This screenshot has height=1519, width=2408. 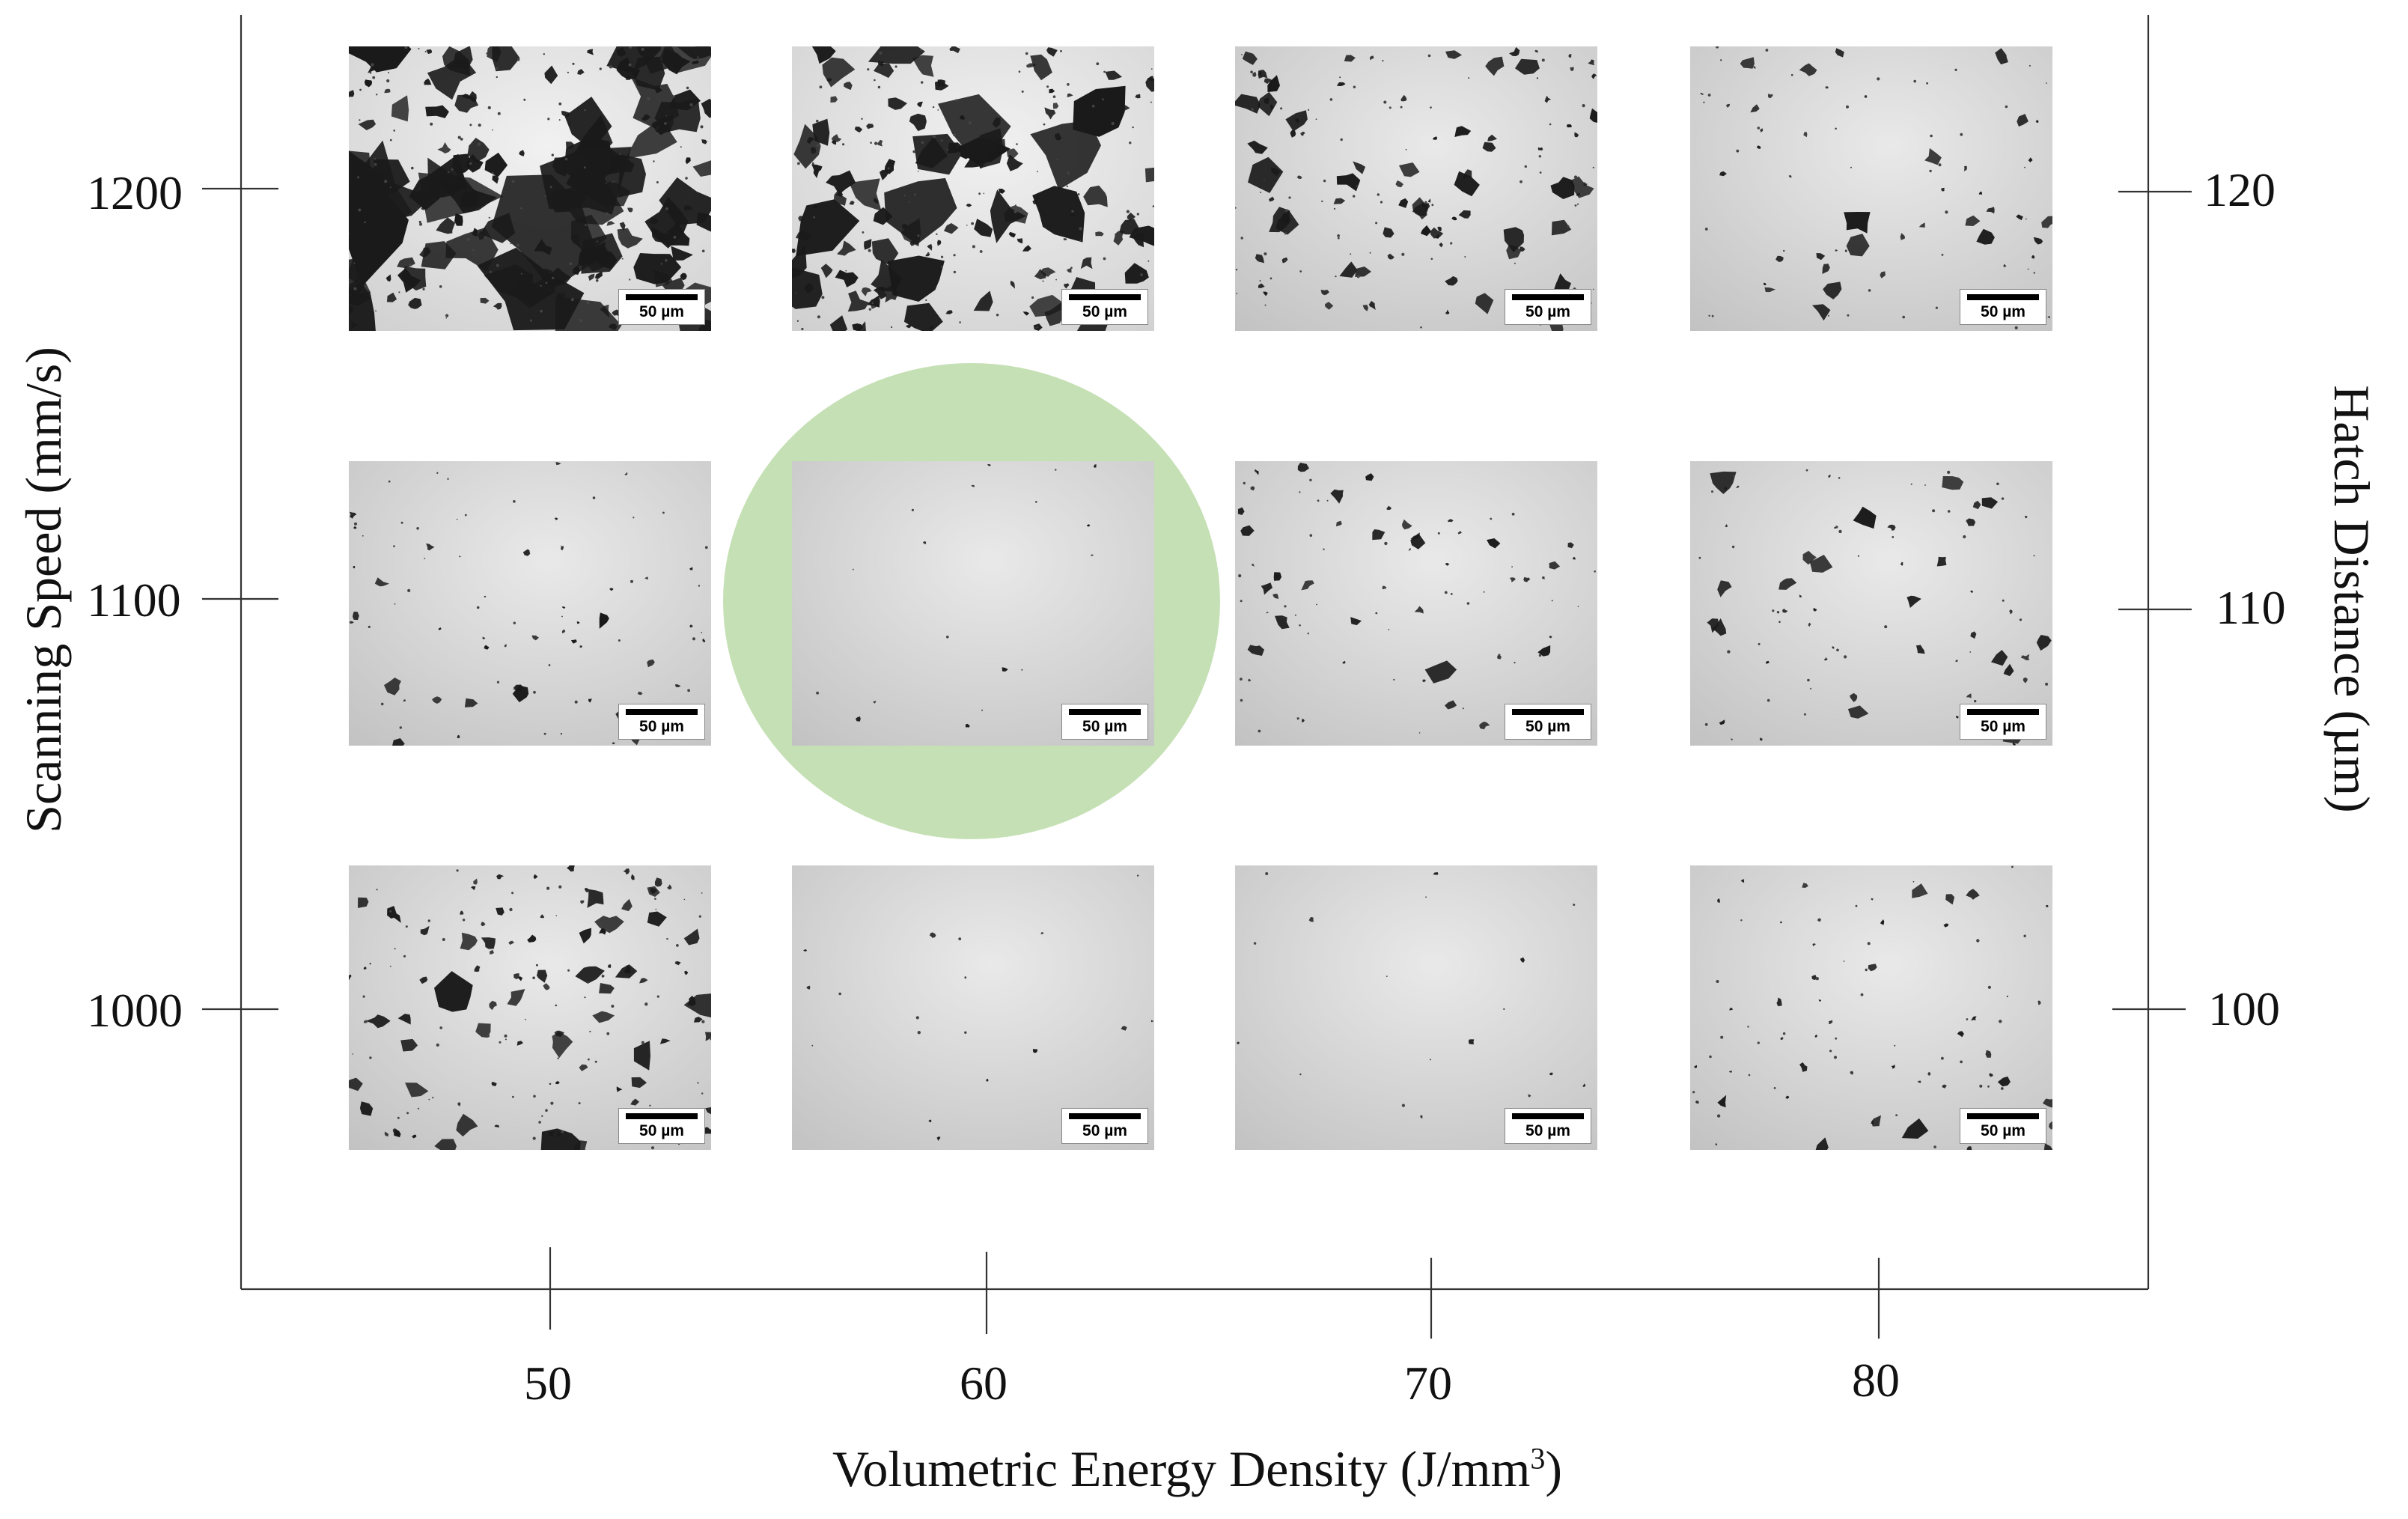 I want to click on x-tick-label: 60, so click(x=984, y=1383).